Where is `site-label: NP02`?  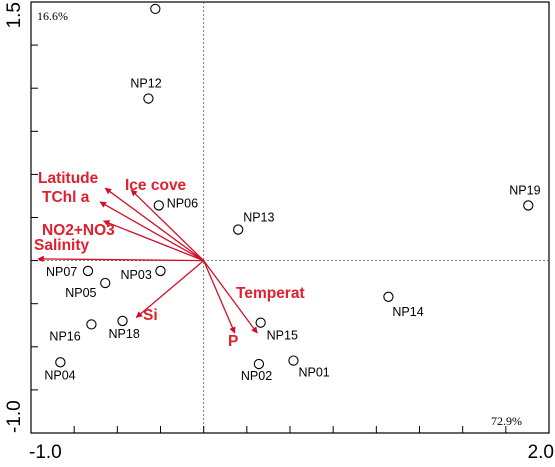 site-label: NP02 is located at coordinates (256, 376).